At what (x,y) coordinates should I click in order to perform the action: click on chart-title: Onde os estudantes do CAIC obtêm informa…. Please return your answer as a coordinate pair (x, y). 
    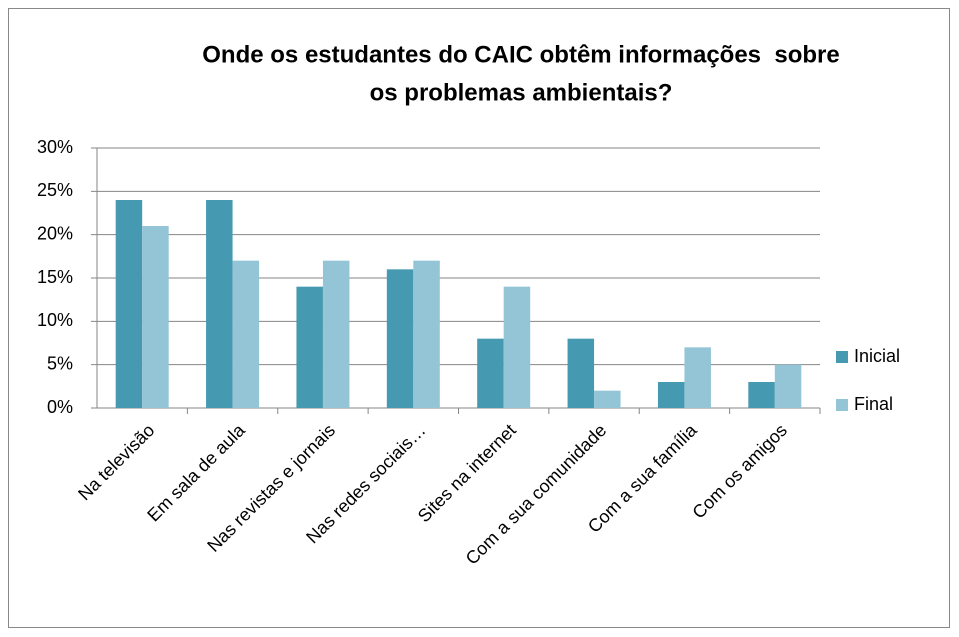
    Looking at the image, I should click on (520, 54).